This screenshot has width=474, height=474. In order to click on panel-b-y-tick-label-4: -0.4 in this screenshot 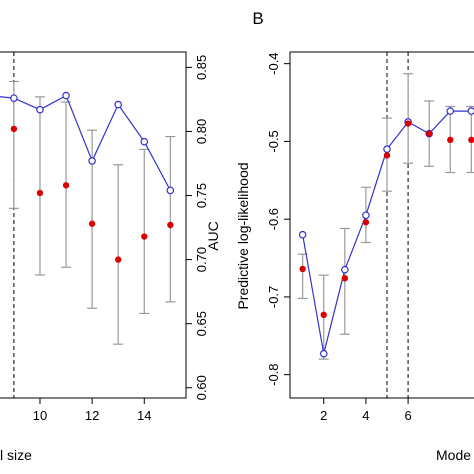, I will do `click(273, 63)`.